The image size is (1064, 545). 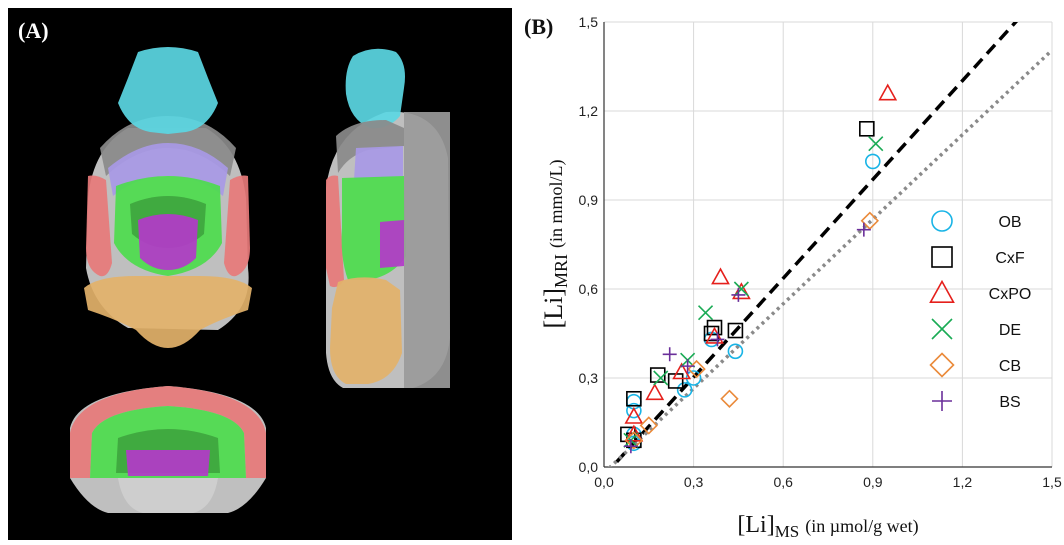 What do you see at coordinates (963, 482) in the screenshot?
I see `x-tick-label: 1,2` at bounding box center [963, 482].